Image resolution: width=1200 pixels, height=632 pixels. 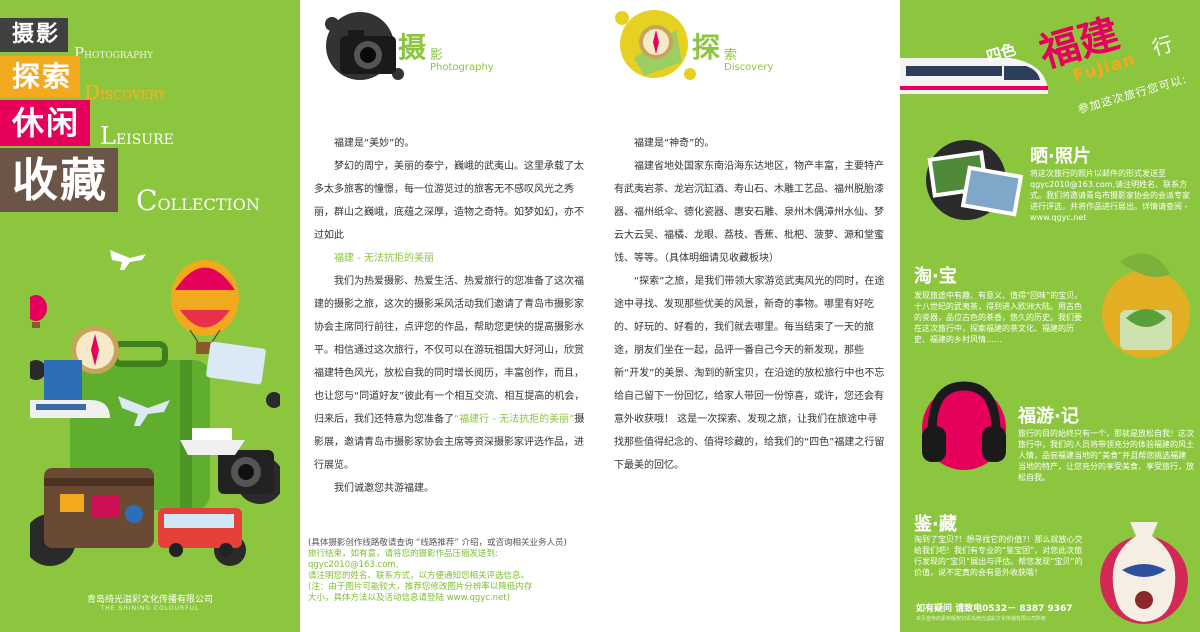 I want to click on section-title-treasure: 淘·宝, so click(x=935, y=276).